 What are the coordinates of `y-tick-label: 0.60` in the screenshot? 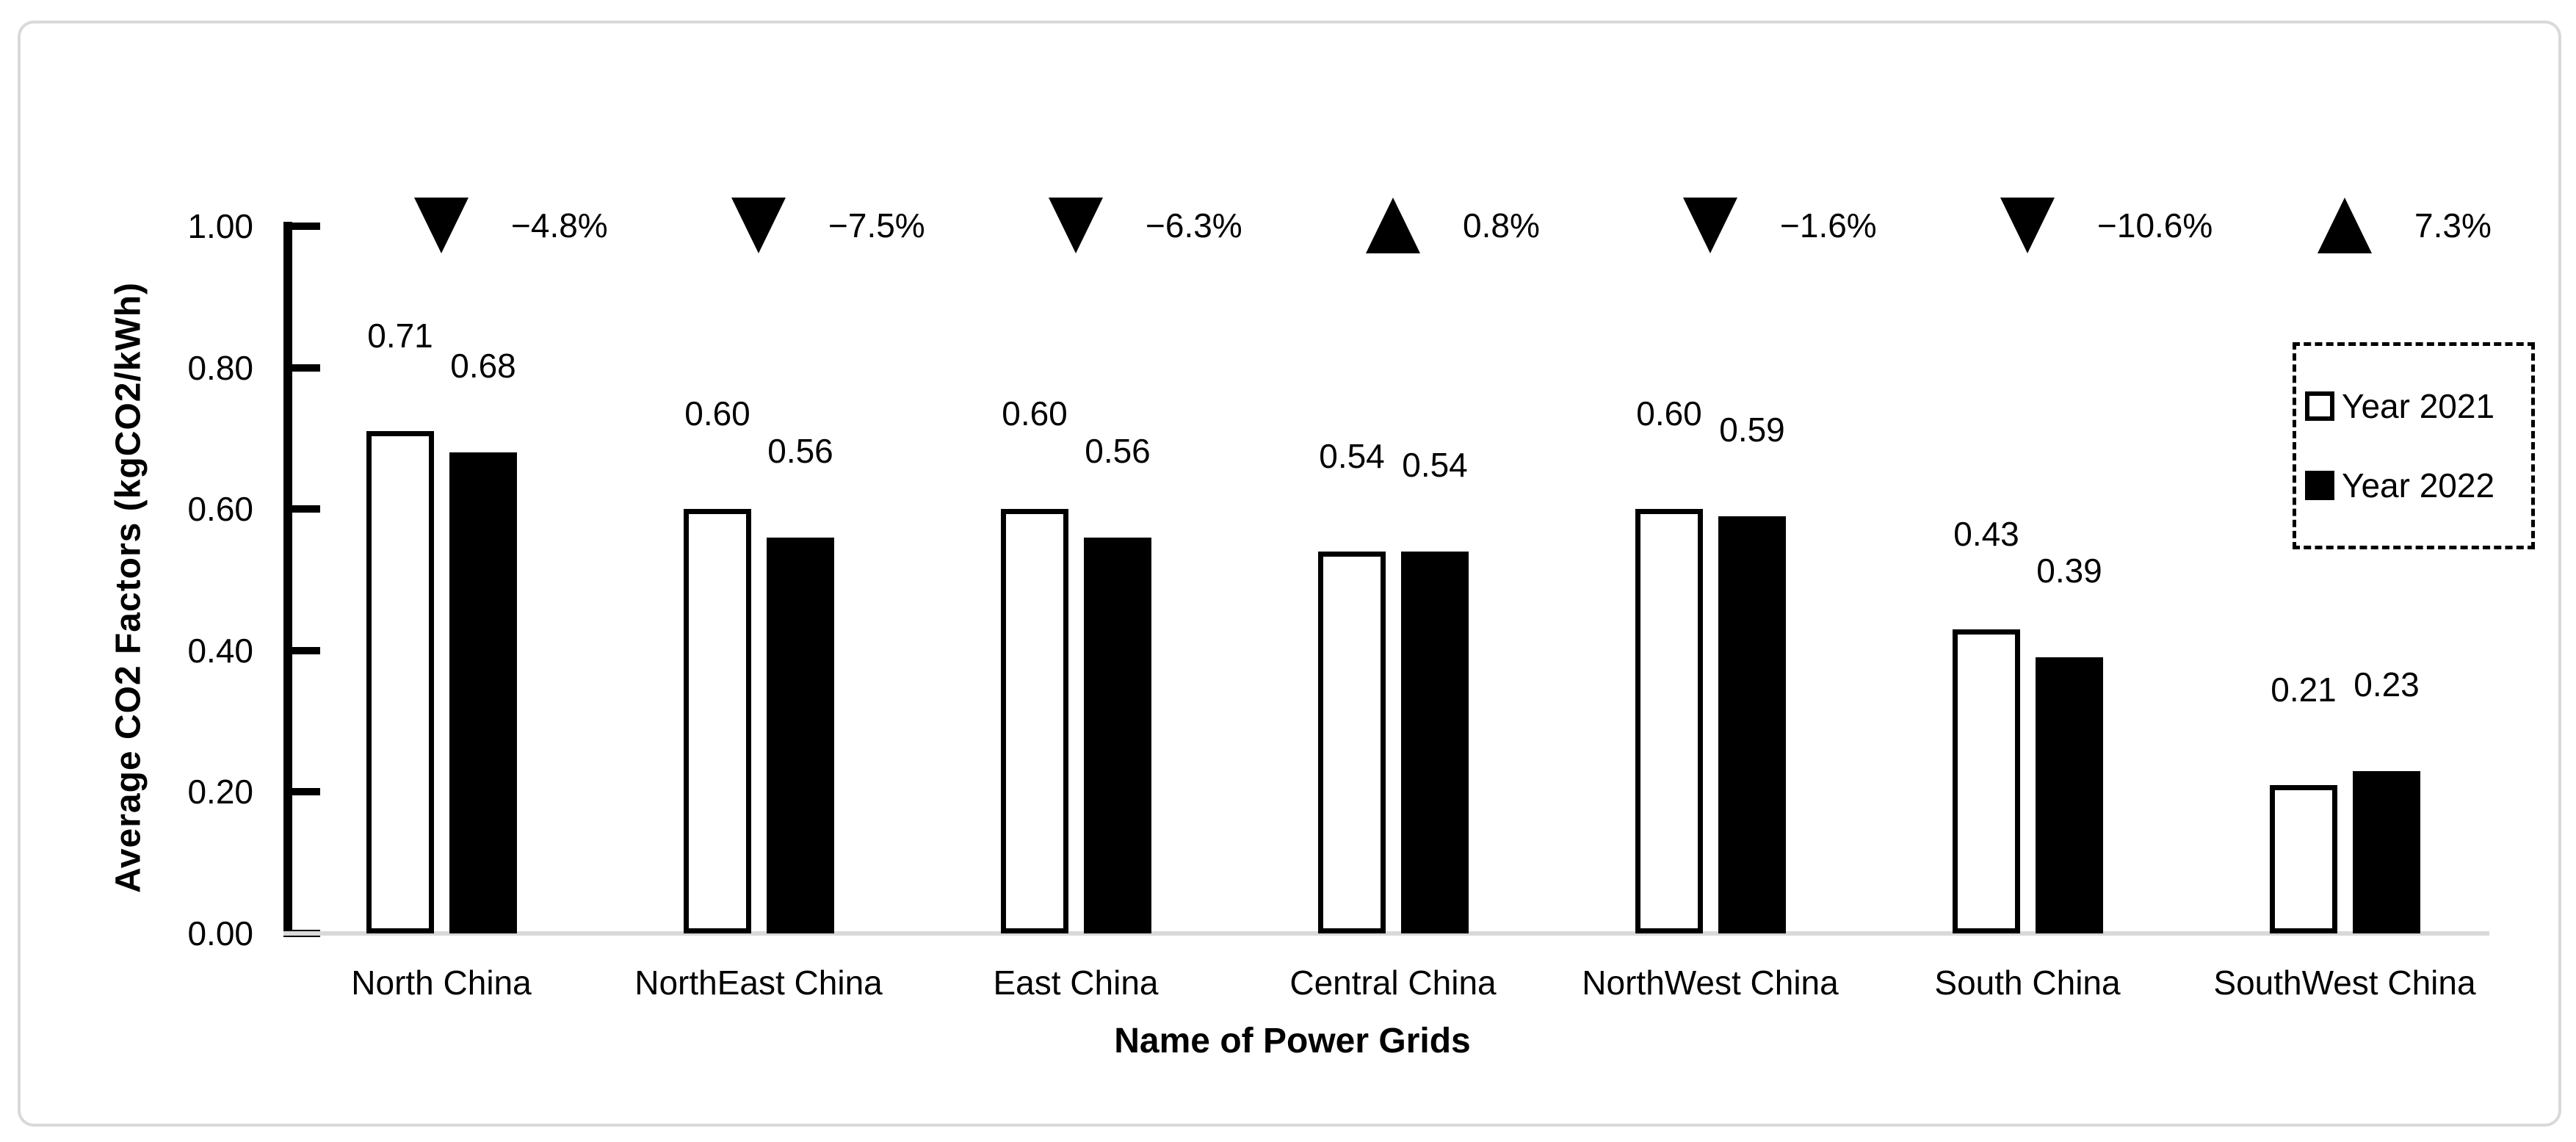 It's located at (220, 509).